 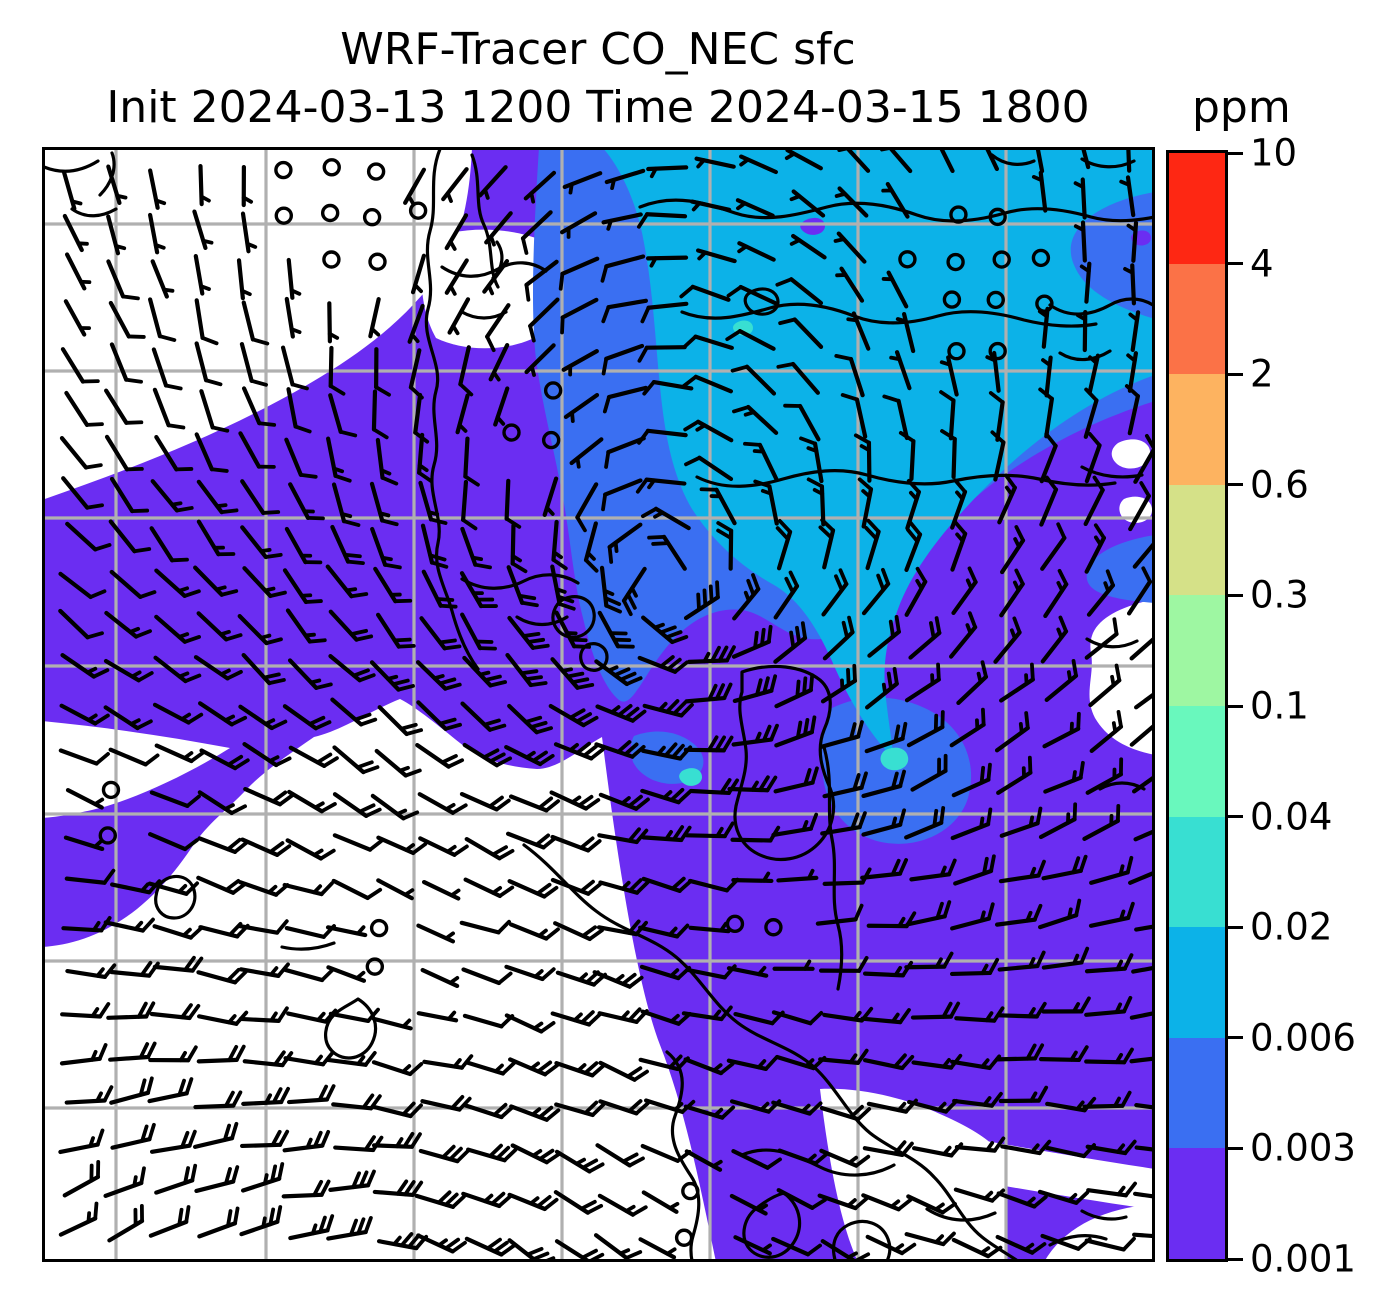 I want to click on tracer-0.003-0.006-east-band, so click(x=1120, y=569).